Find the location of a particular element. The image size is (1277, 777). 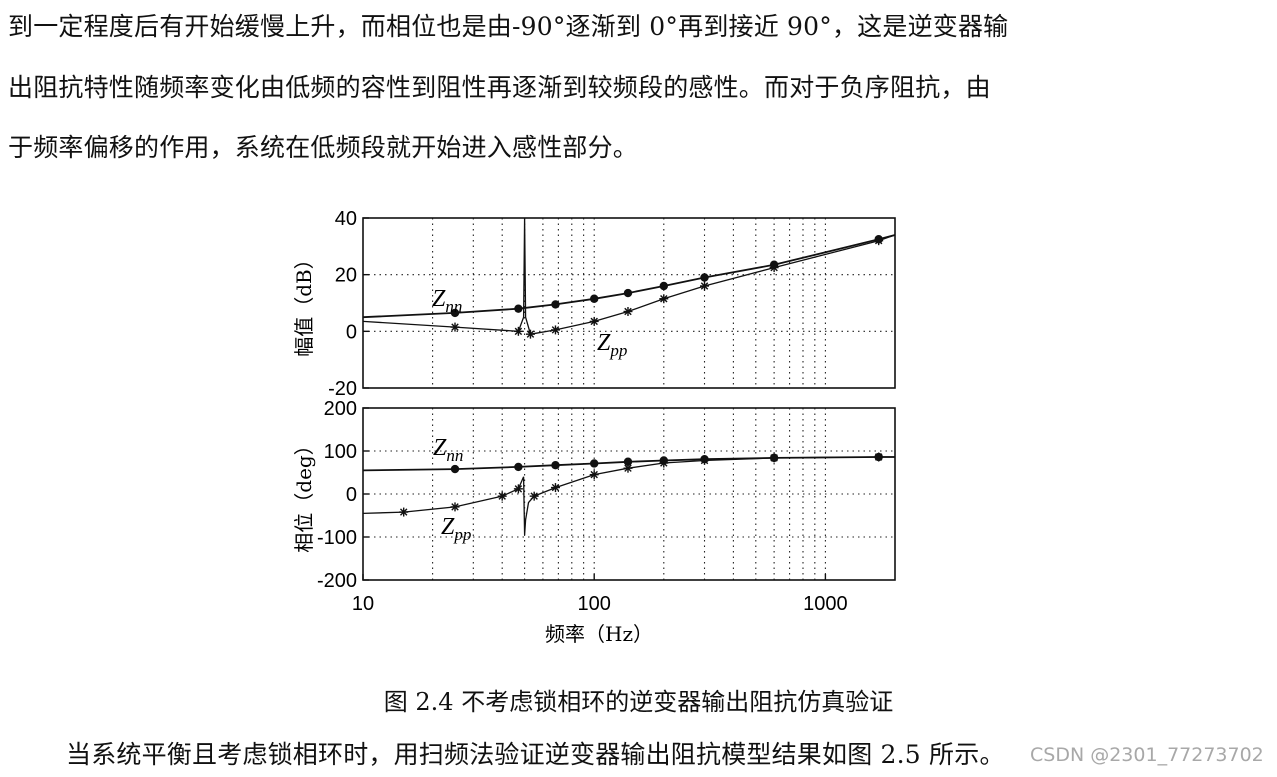

y-tick-label: -200 is located at coordinates (337, 581).